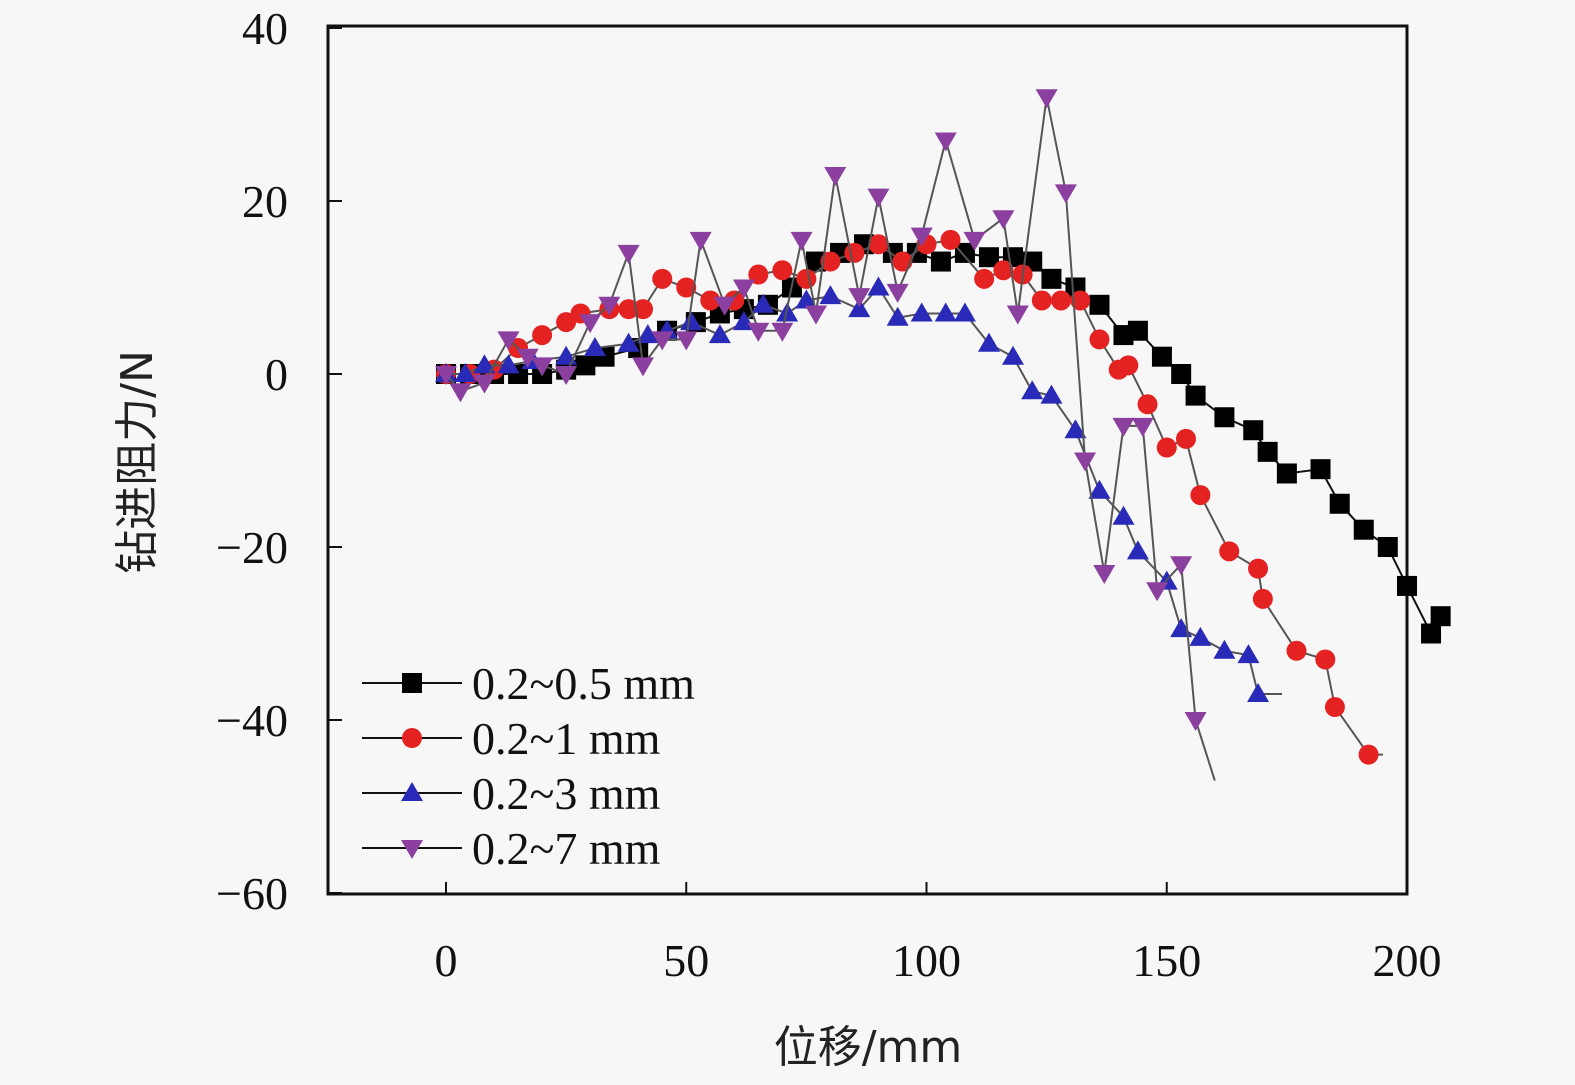 The width and height of the screenshot is (1575, 1085). I want to click on x-tick-label: 100, so click(926, 960).